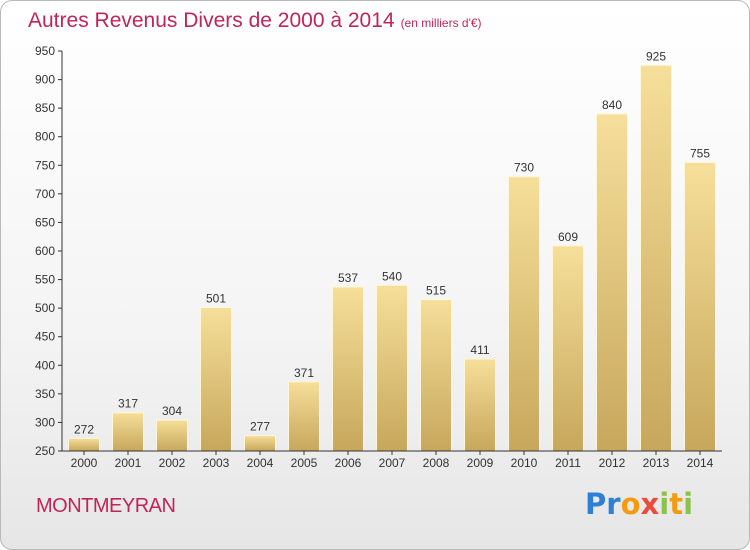 The width and height of the screenshot is (750, 550). Describe the element at coordinates (45, 80) in the screenshot. I see `y-tick-label: 900` at that location.